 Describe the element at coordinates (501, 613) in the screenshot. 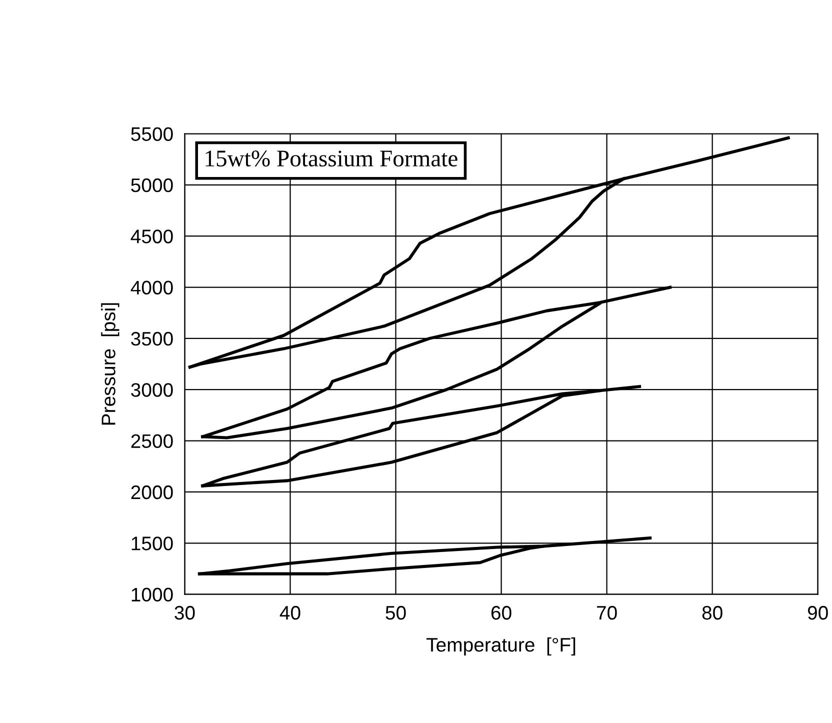

I see `x-tick-label: 60` at that location.